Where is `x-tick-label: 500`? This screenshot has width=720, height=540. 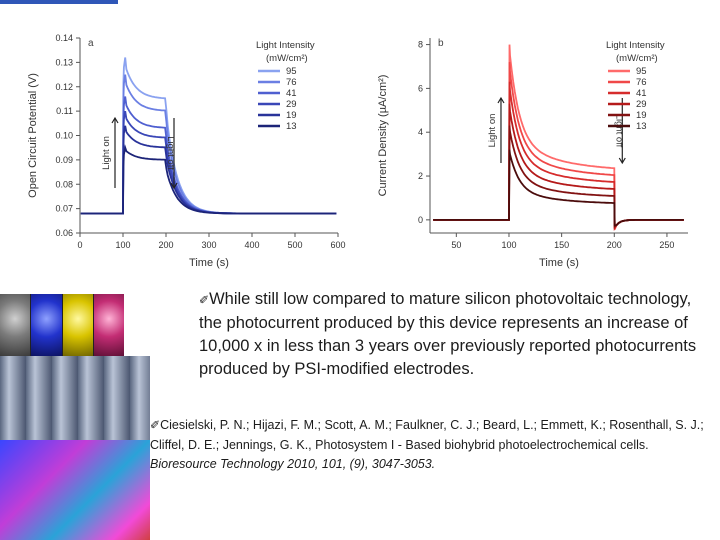
x-tick-label: 500 is located at coordinates (294, 245).